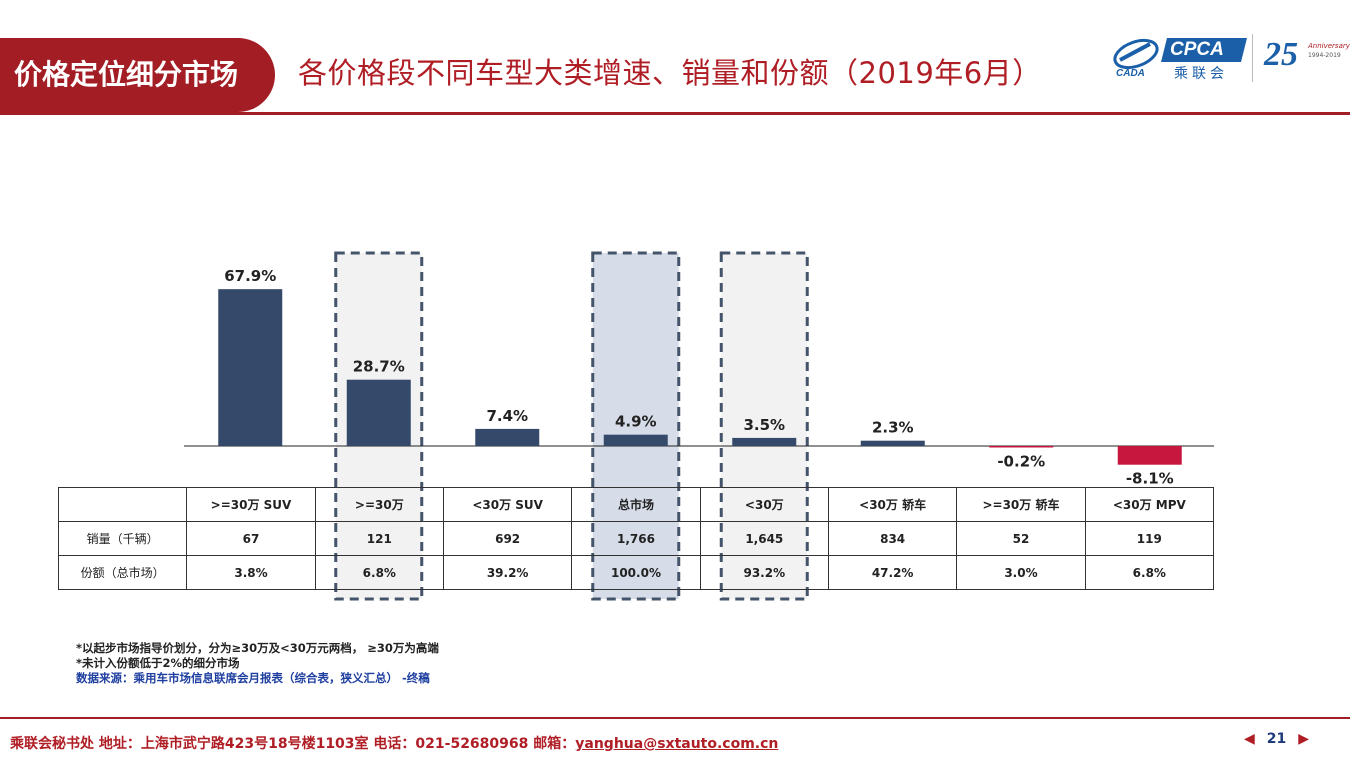 This screenshot has height=759, width=1350. Describe the element at coordinates (122, 504) in the screenshot. I see `table-corner-cell` at that location.